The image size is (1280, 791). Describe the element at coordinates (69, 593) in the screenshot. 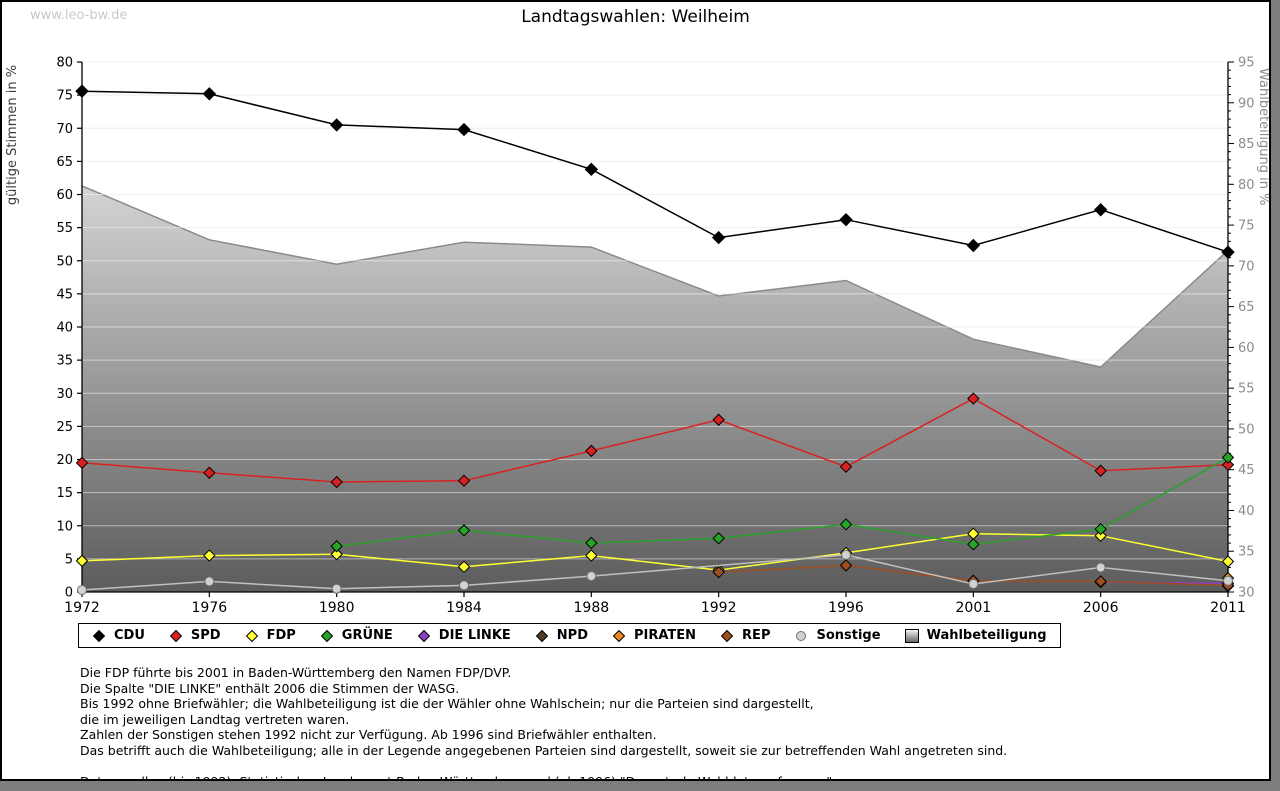

I see `left-tick-label: 0` at that location.